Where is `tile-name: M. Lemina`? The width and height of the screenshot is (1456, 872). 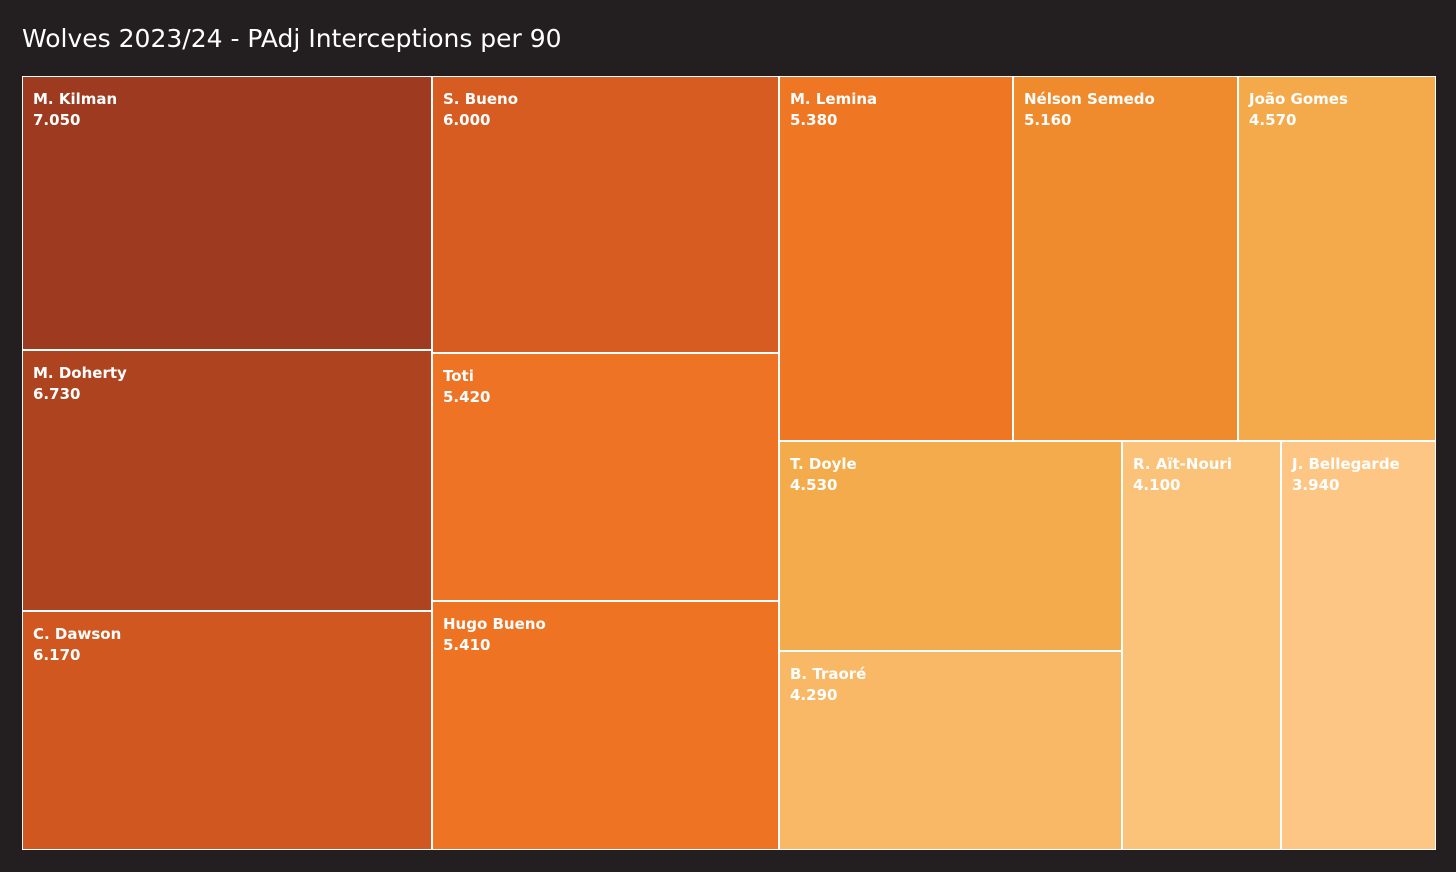 tile-name: M. Lemina is located at coordinates (834, 99).